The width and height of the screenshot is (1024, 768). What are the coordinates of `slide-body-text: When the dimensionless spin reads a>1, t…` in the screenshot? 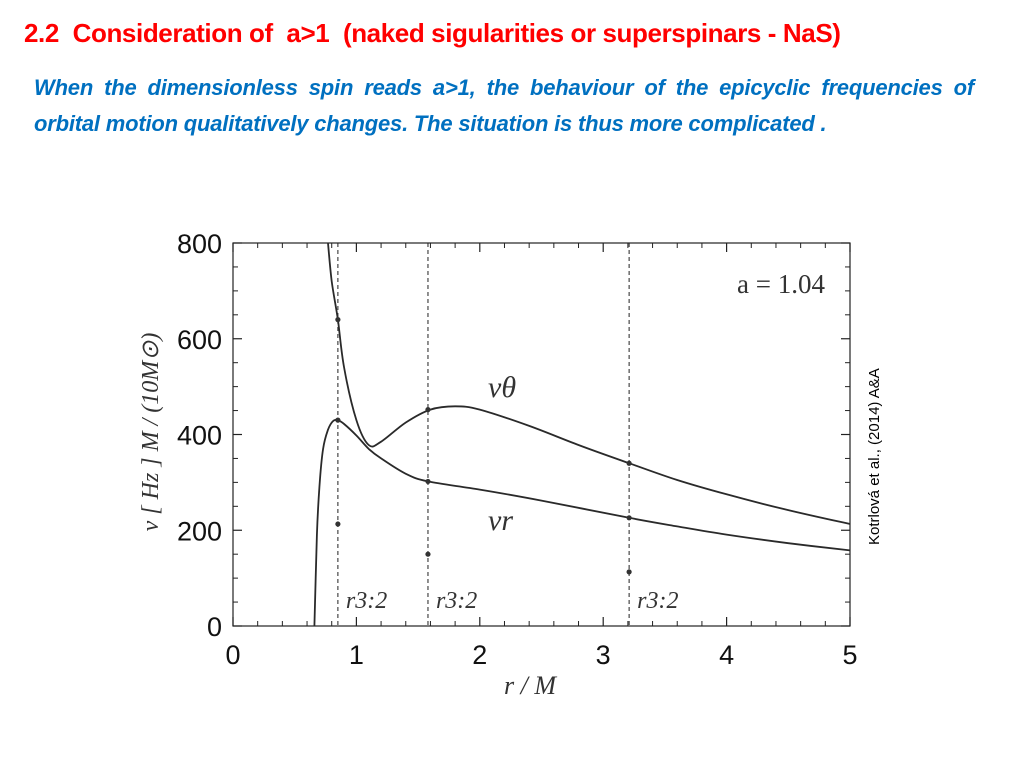 It's located at (504, 105).